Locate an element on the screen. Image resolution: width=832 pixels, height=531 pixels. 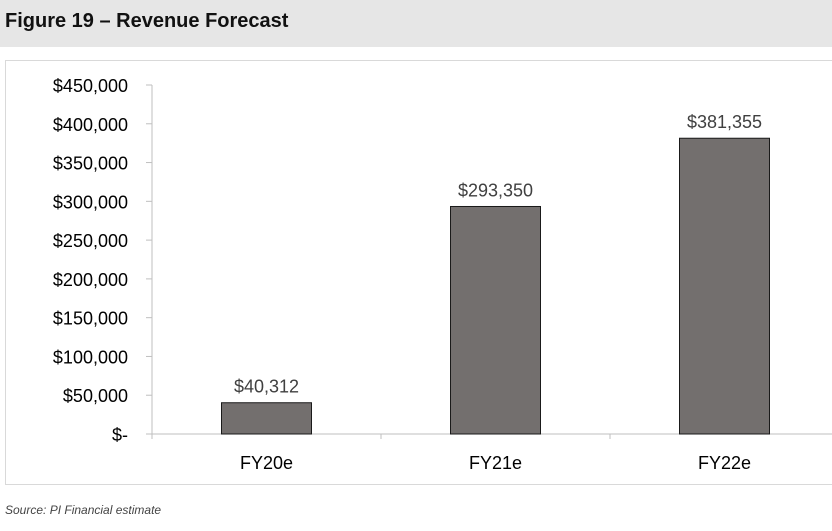
data-label: $381,355 is located at coordinates (724, 122).